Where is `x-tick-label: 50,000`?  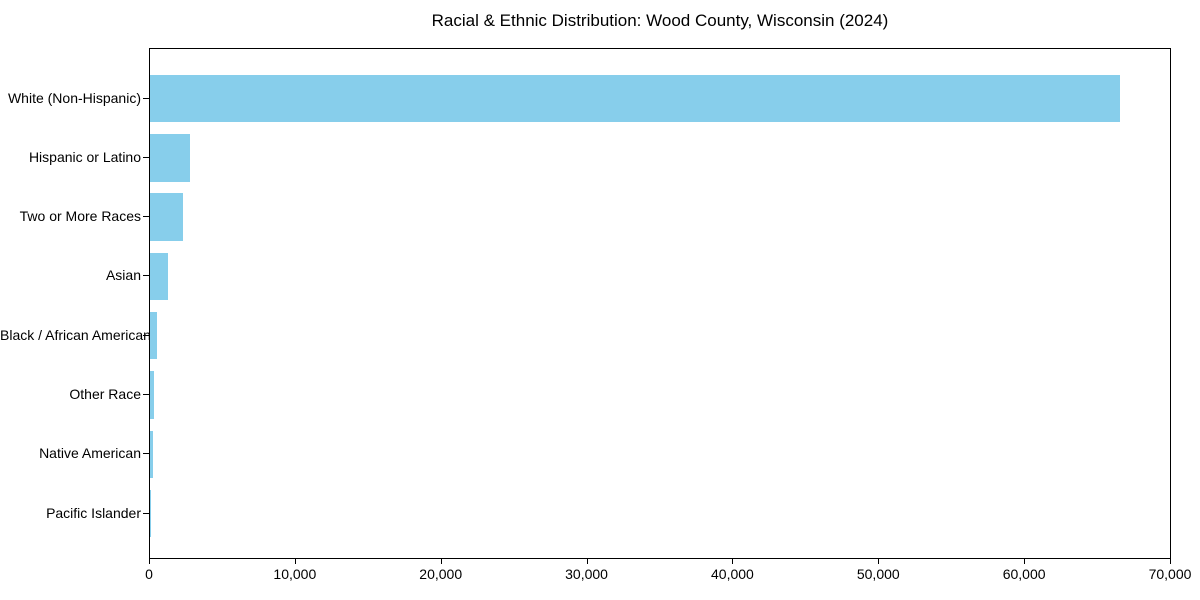
x-tick-label: 50,000 is located at coordinates (878, 574).